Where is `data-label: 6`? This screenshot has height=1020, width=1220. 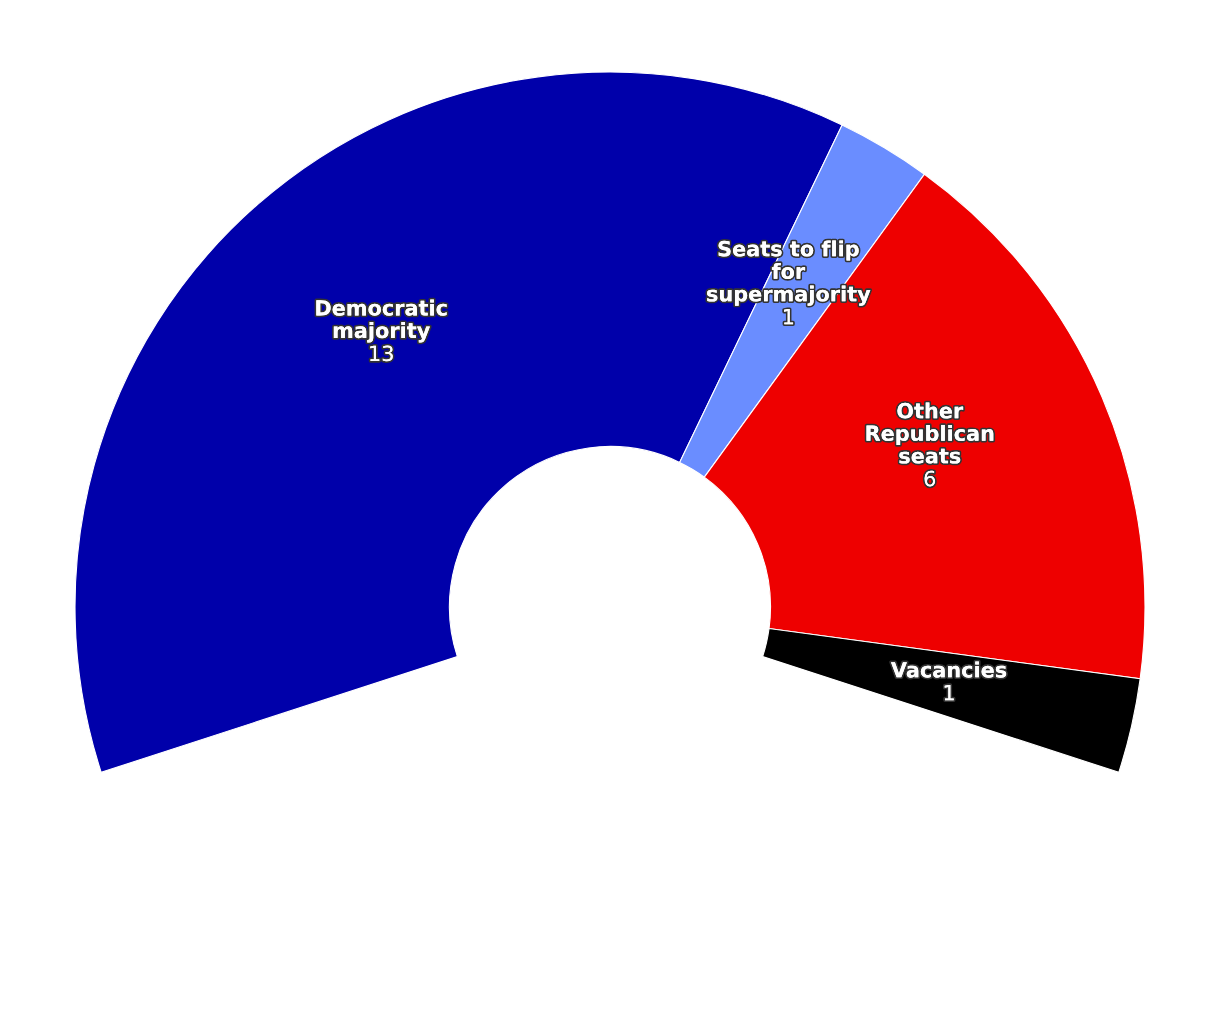
data-label: 6 is located at coordinates (930, 478).